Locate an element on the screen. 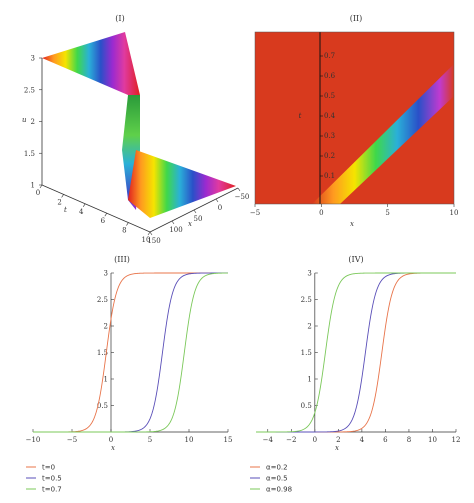 Image resolution: width=474 pixels, height=503 pixels. x-tick-label: 8 is located at coordinates (409, 440).